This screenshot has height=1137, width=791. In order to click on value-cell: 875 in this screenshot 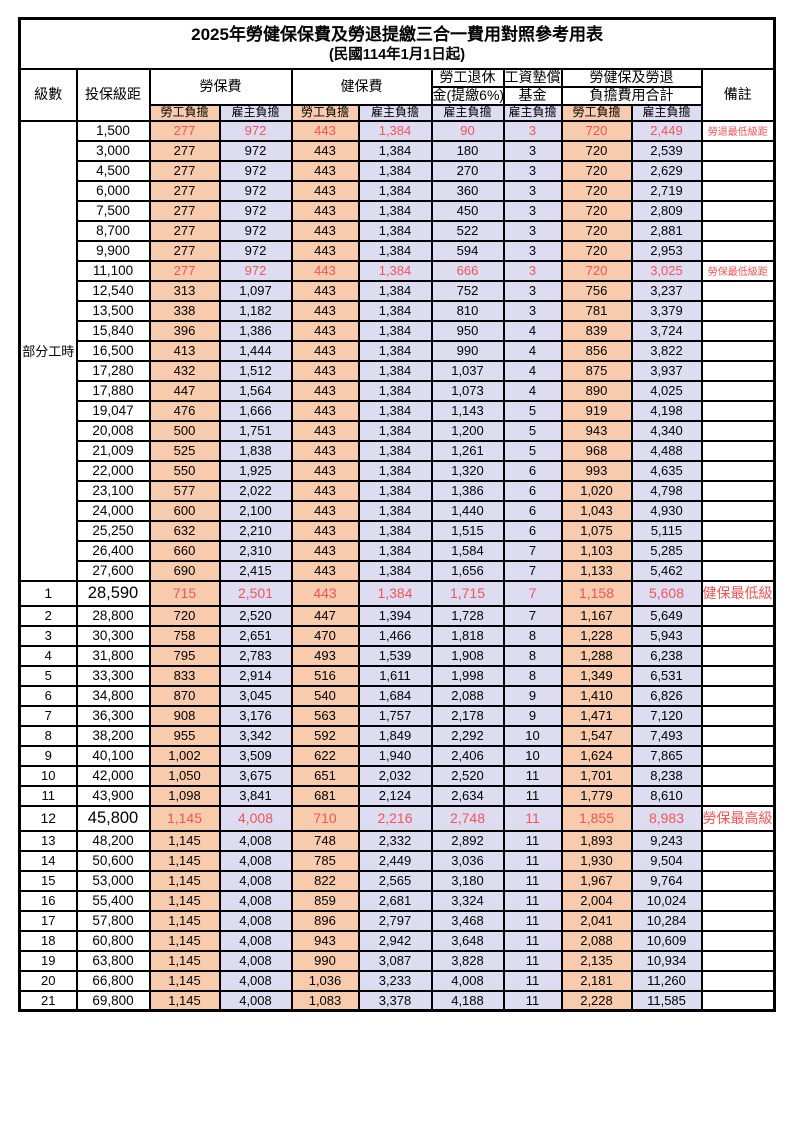, I will do `click(596, 370)`.